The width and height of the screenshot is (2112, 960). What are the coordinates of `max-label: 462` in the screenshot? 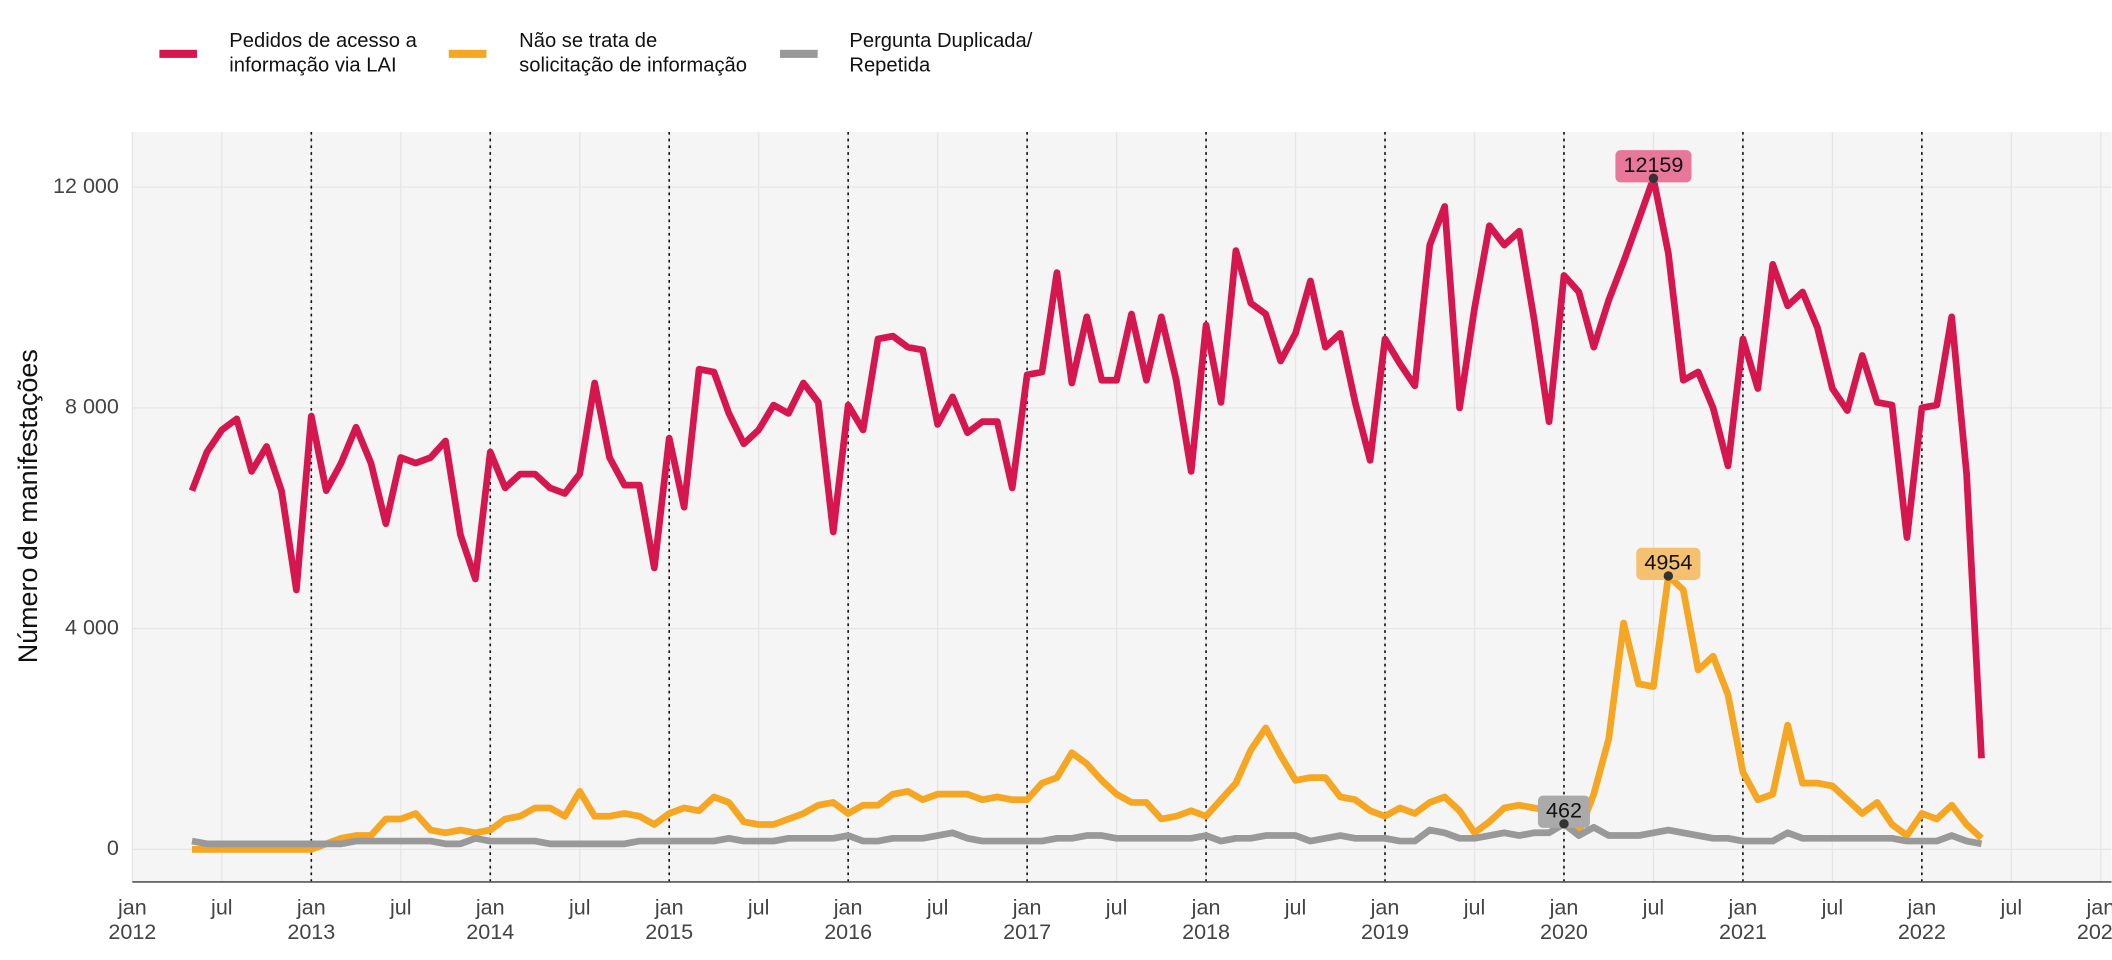 It's located at (1564, 810).